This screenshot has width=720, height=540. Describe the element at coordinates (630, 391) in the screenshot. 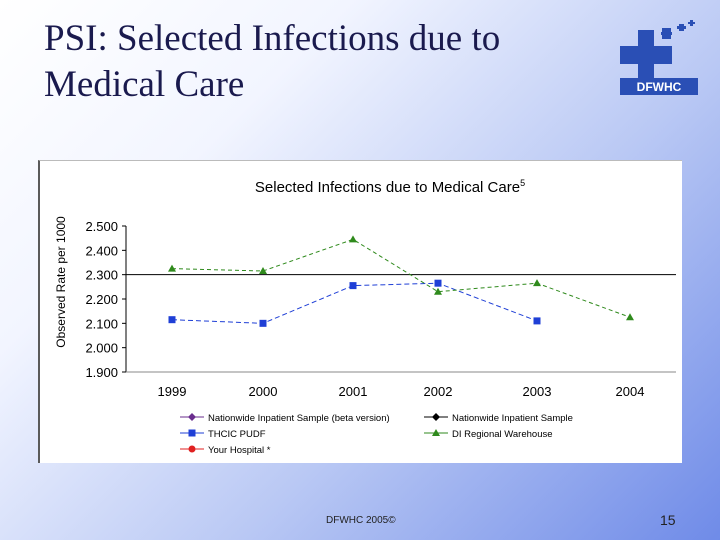

I see `x-tick-label: 2004` at that location.